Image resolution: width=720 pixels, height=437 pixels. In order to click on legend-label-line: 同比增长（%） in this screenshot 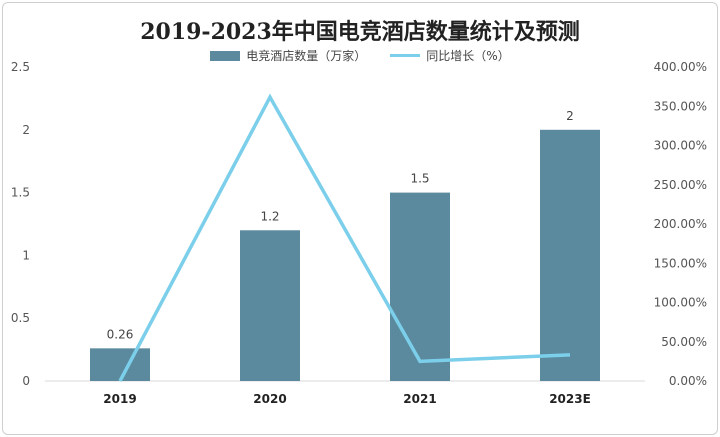, I will do `click(468, 56)`.